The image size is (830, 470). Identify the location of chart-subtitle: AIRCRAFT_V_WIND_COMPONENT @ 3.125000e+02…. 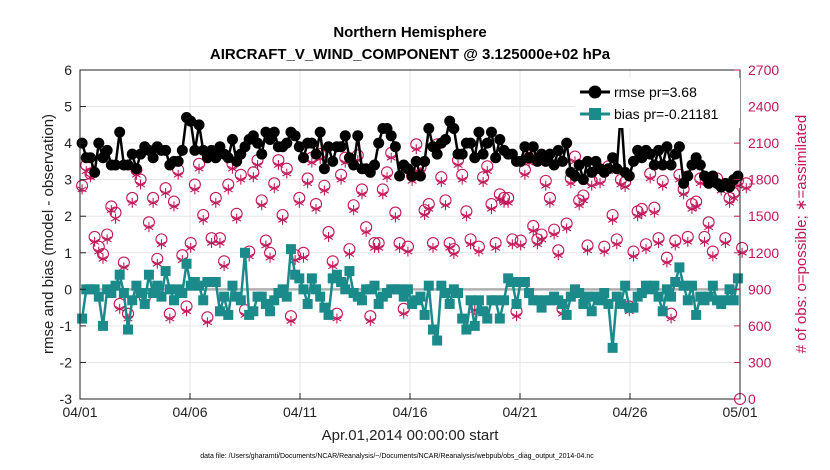
(410, 54).